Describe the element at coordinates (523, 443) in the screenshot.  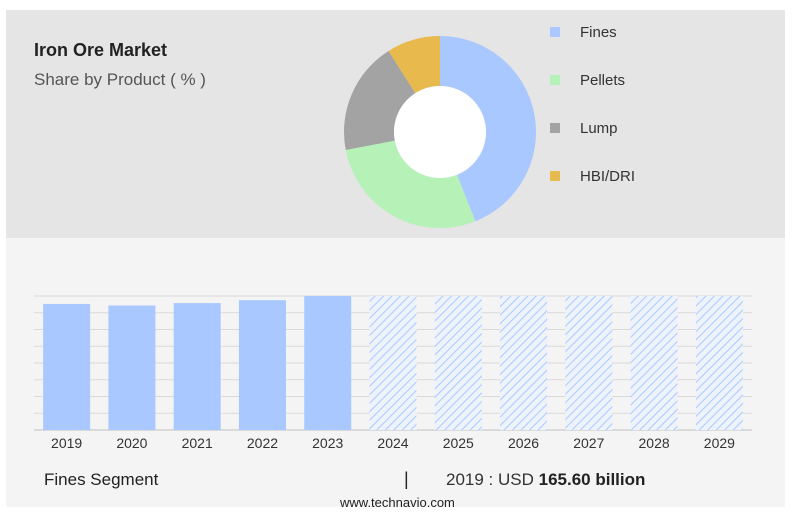
I see `x-tick-label: 2026` at that location.